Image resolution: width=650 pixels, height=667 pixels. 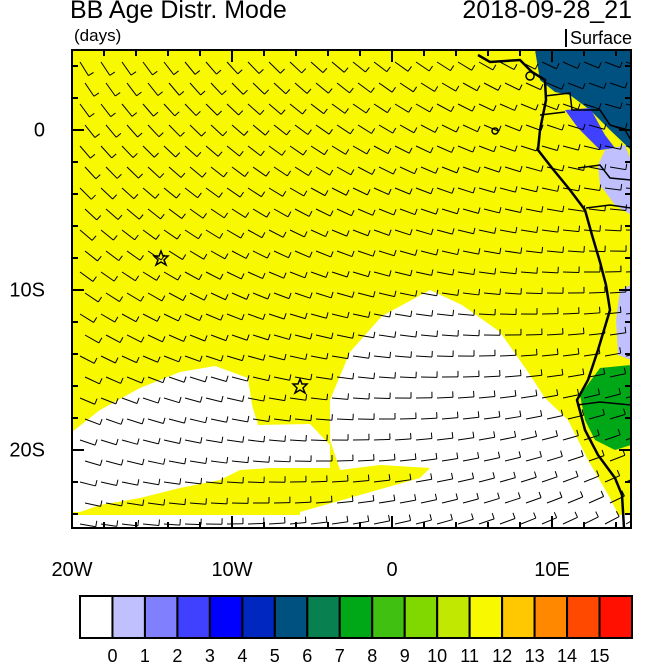 I want to click on colorbar-label: 6, so click(x=307, y=656).